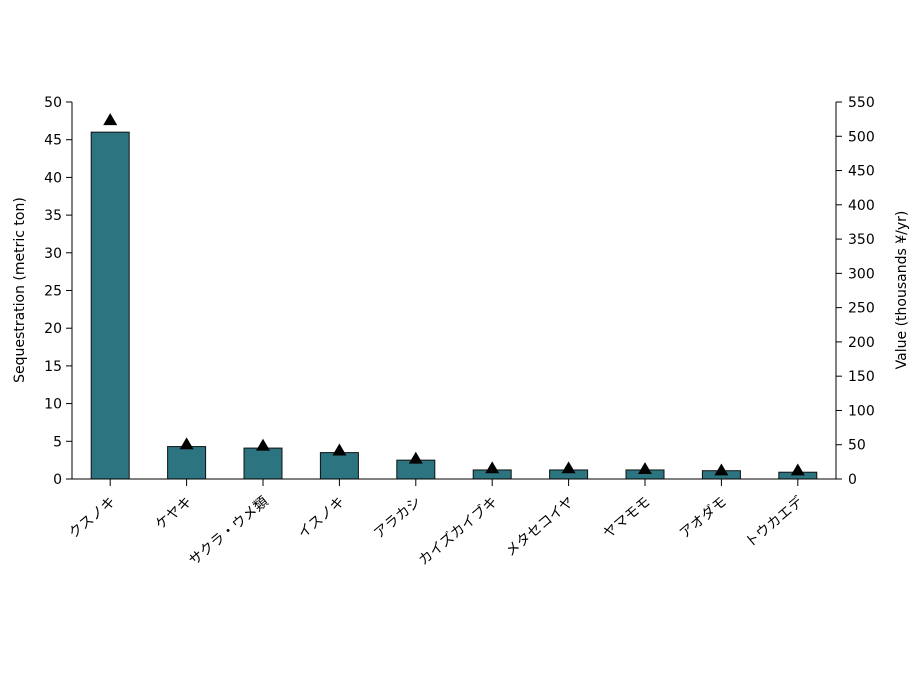  Describe the element at coordinates (53, 329) in the screenshot. I see `y-tick-label-left: 20` at that location.